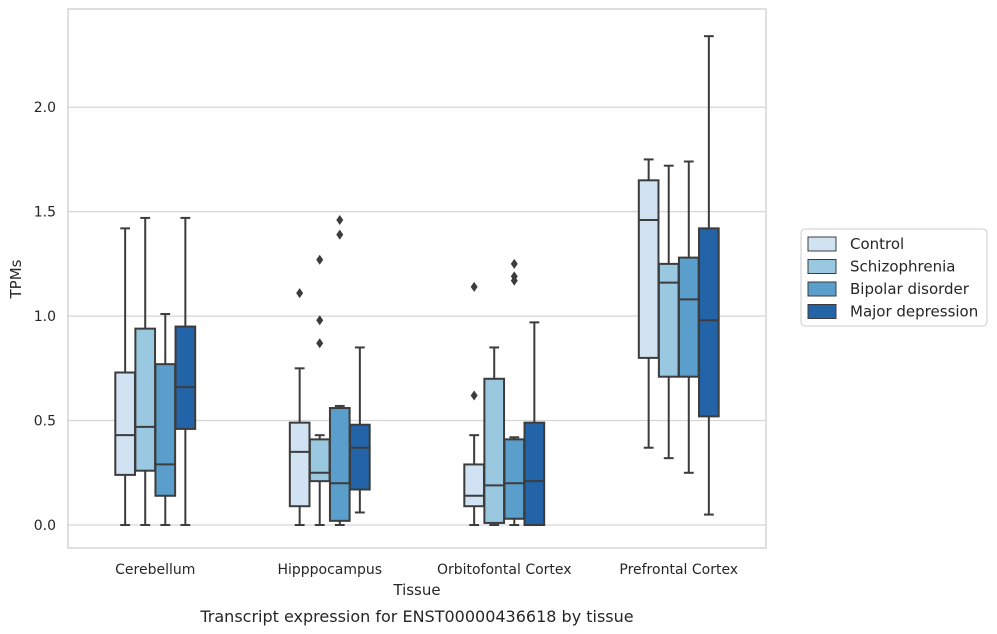 This screenshot has height=634, width=997. I want to click on legend-label: Bipolar disorder, so click(910, 289).